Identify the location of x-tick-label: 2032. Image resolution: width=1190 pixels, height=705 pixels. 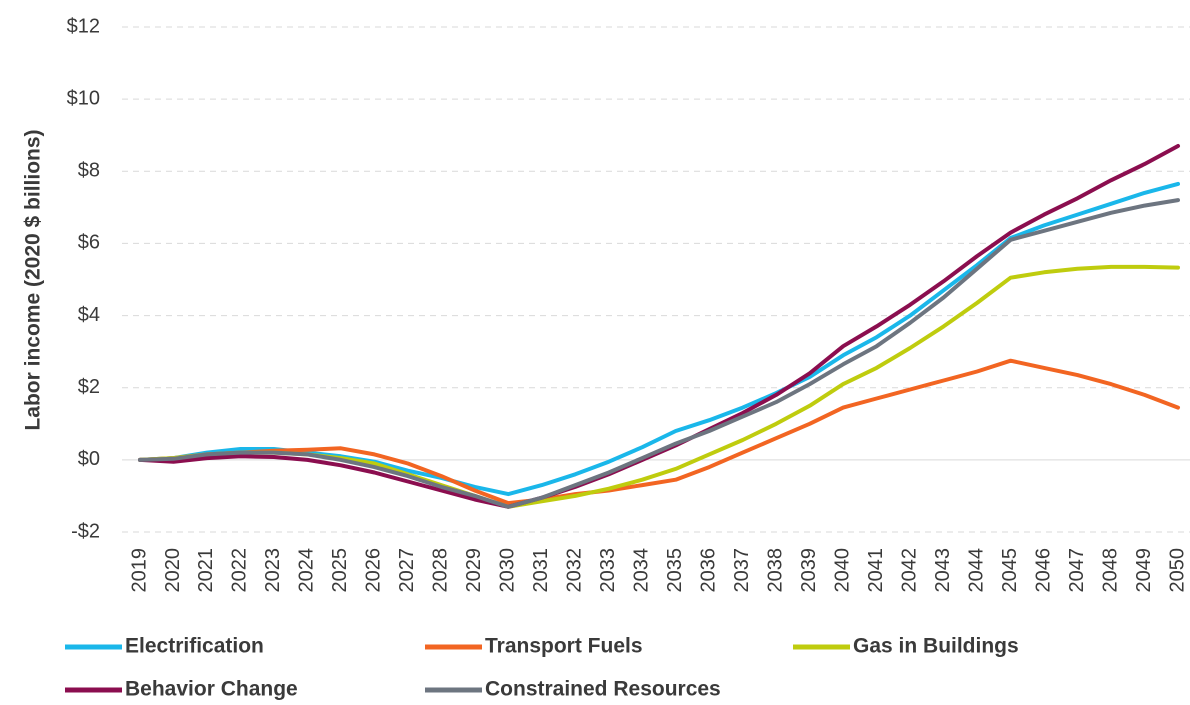
(575, 570).